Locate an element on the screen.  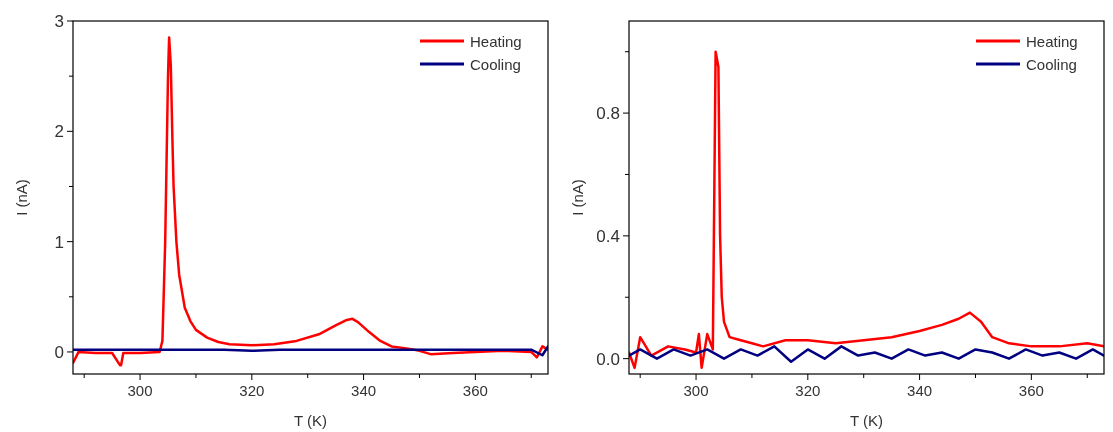
y-tick-label: 0.4 is located at coordinates (608, 236).